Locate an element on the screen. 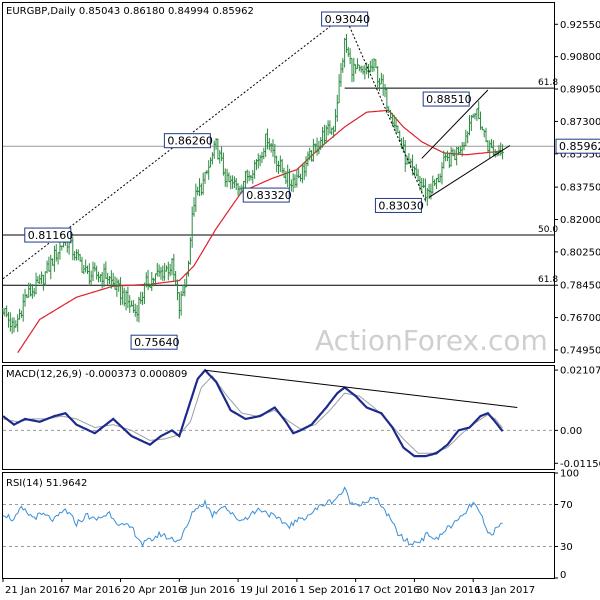  x-tick-label: 7 Mar 2016 is located at coordinates (92, 590).